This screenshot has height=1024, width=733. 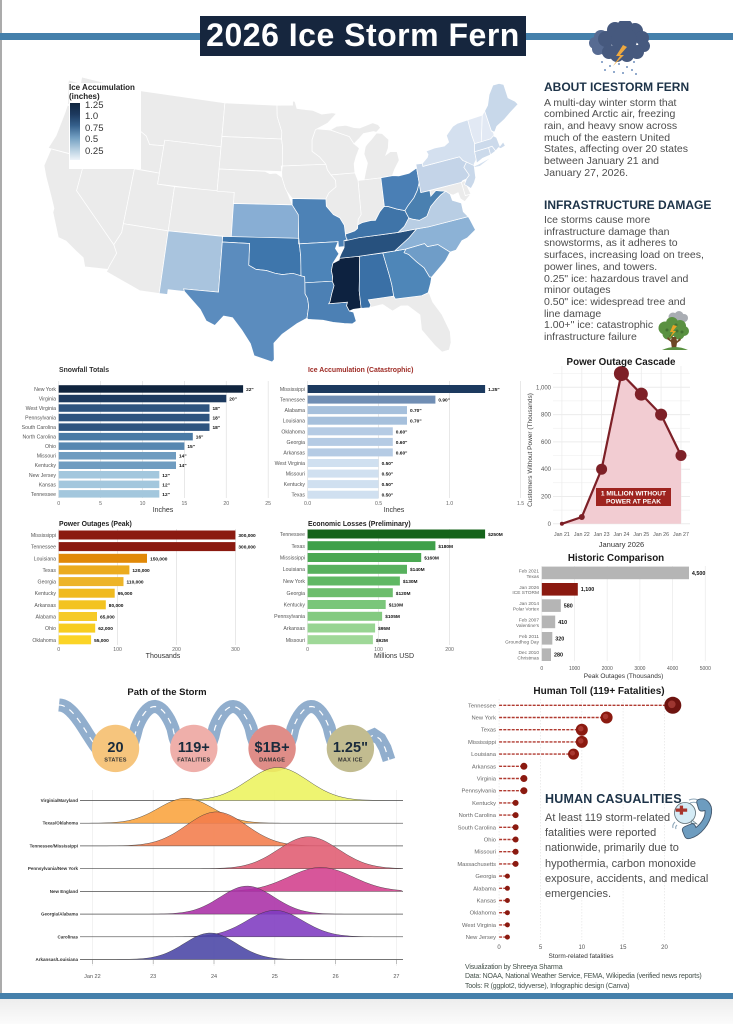 I want to click on svg-text: Christmas, so click(x=528, y=659).